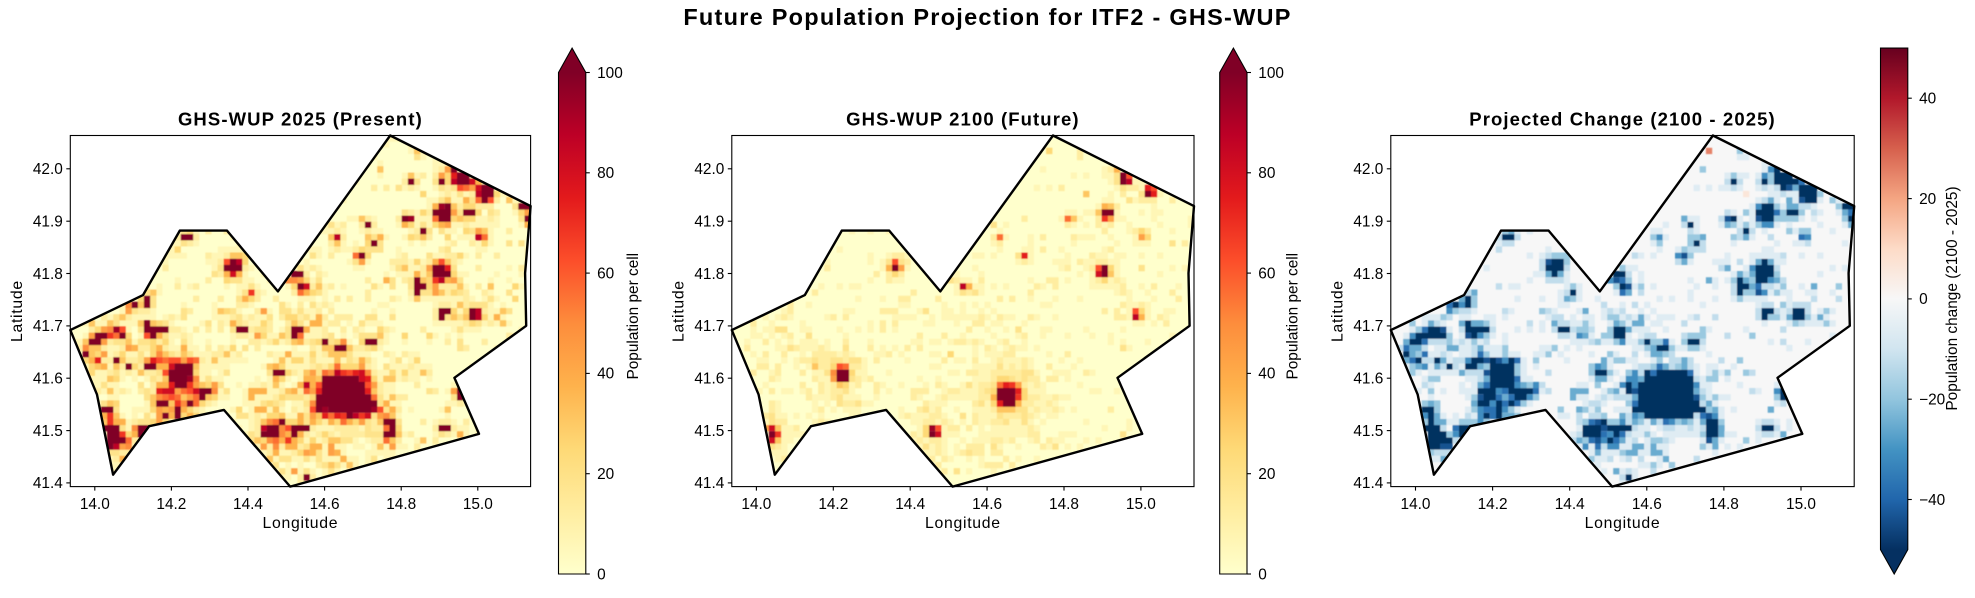 The width and height of the screenshot is (1975, 598). I want to click on svg-text: GHS-WUP 2025 (Present), so click(300, 119).